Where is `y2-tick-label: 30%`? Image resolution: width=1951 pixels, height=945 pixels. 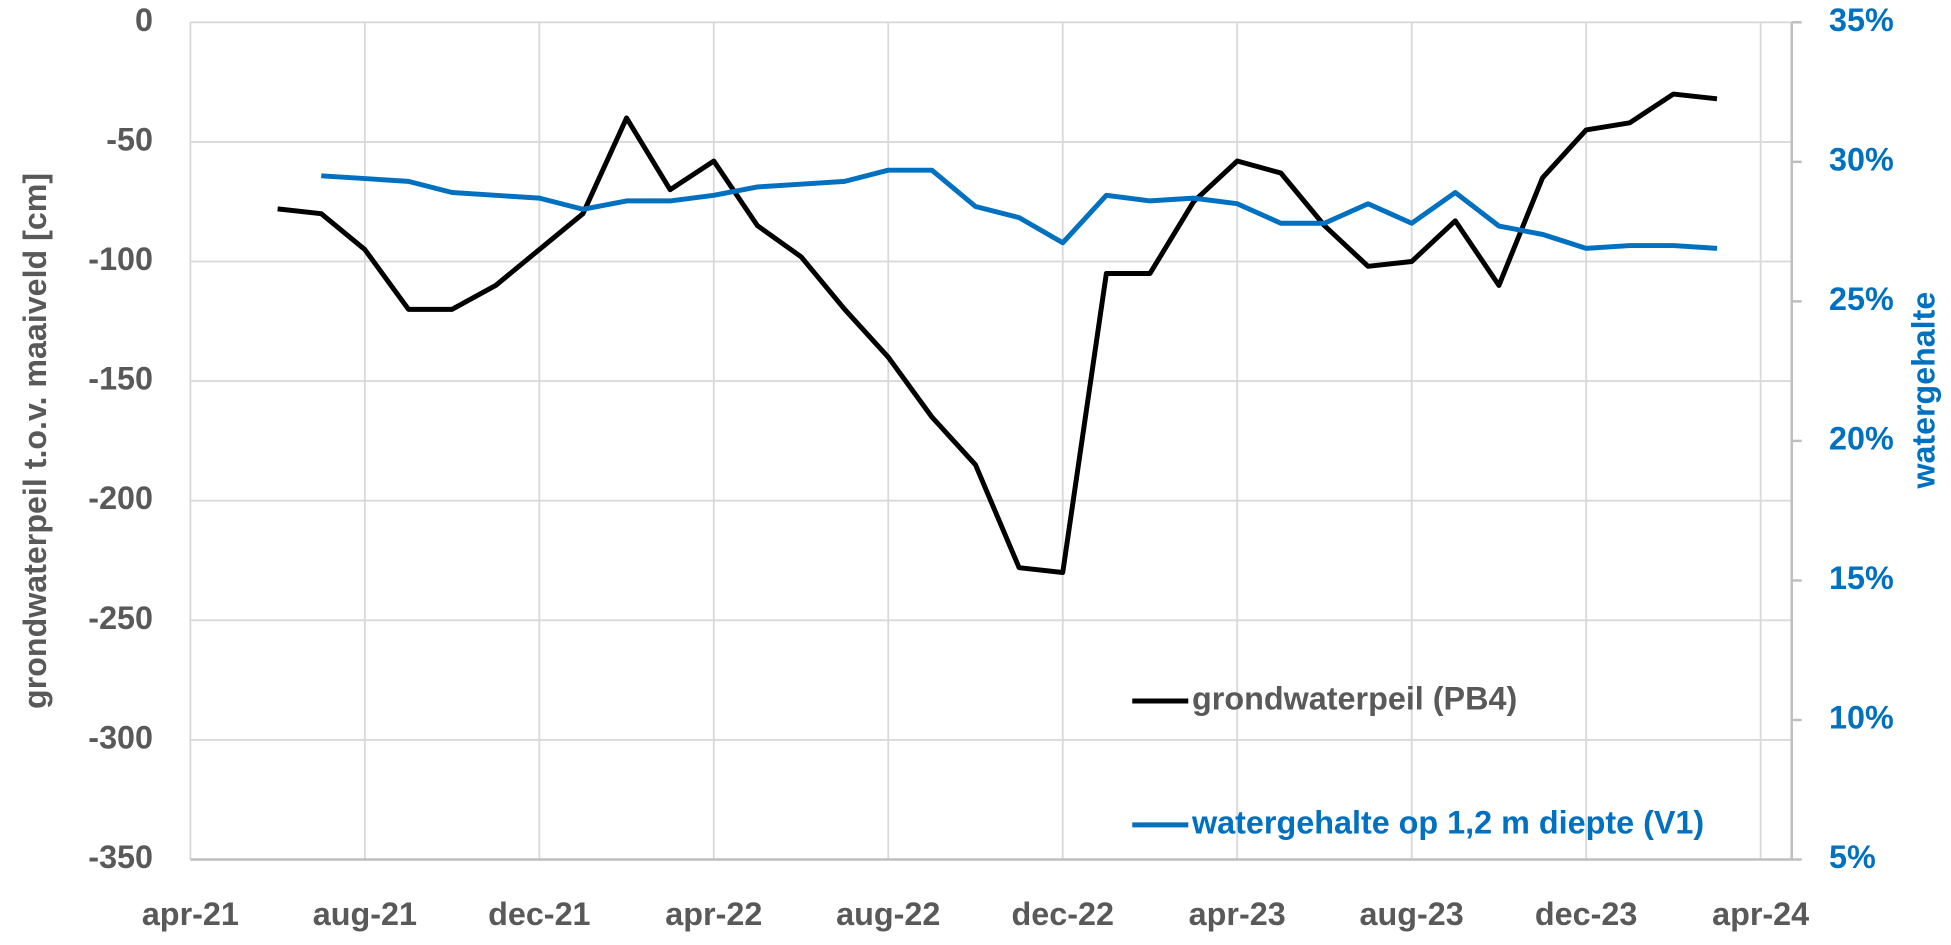 y2-tick-label: 30% is located at coordinates (1861, 159).